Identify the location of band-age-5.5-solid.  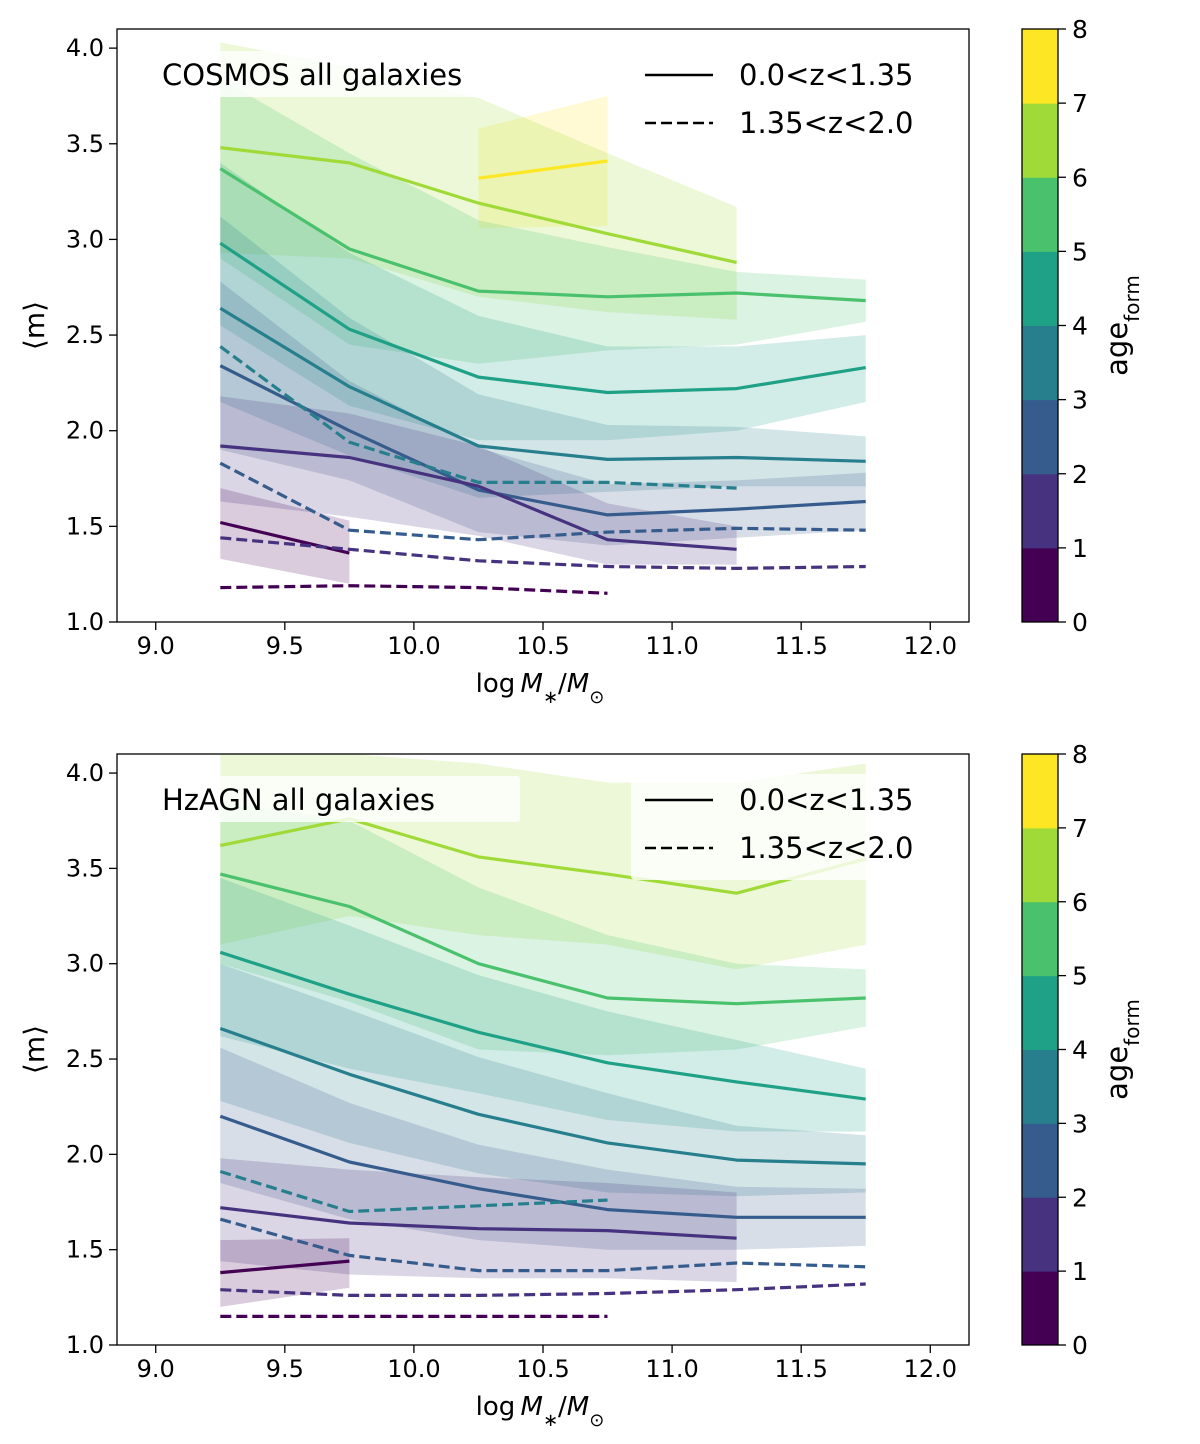
(543, 928).